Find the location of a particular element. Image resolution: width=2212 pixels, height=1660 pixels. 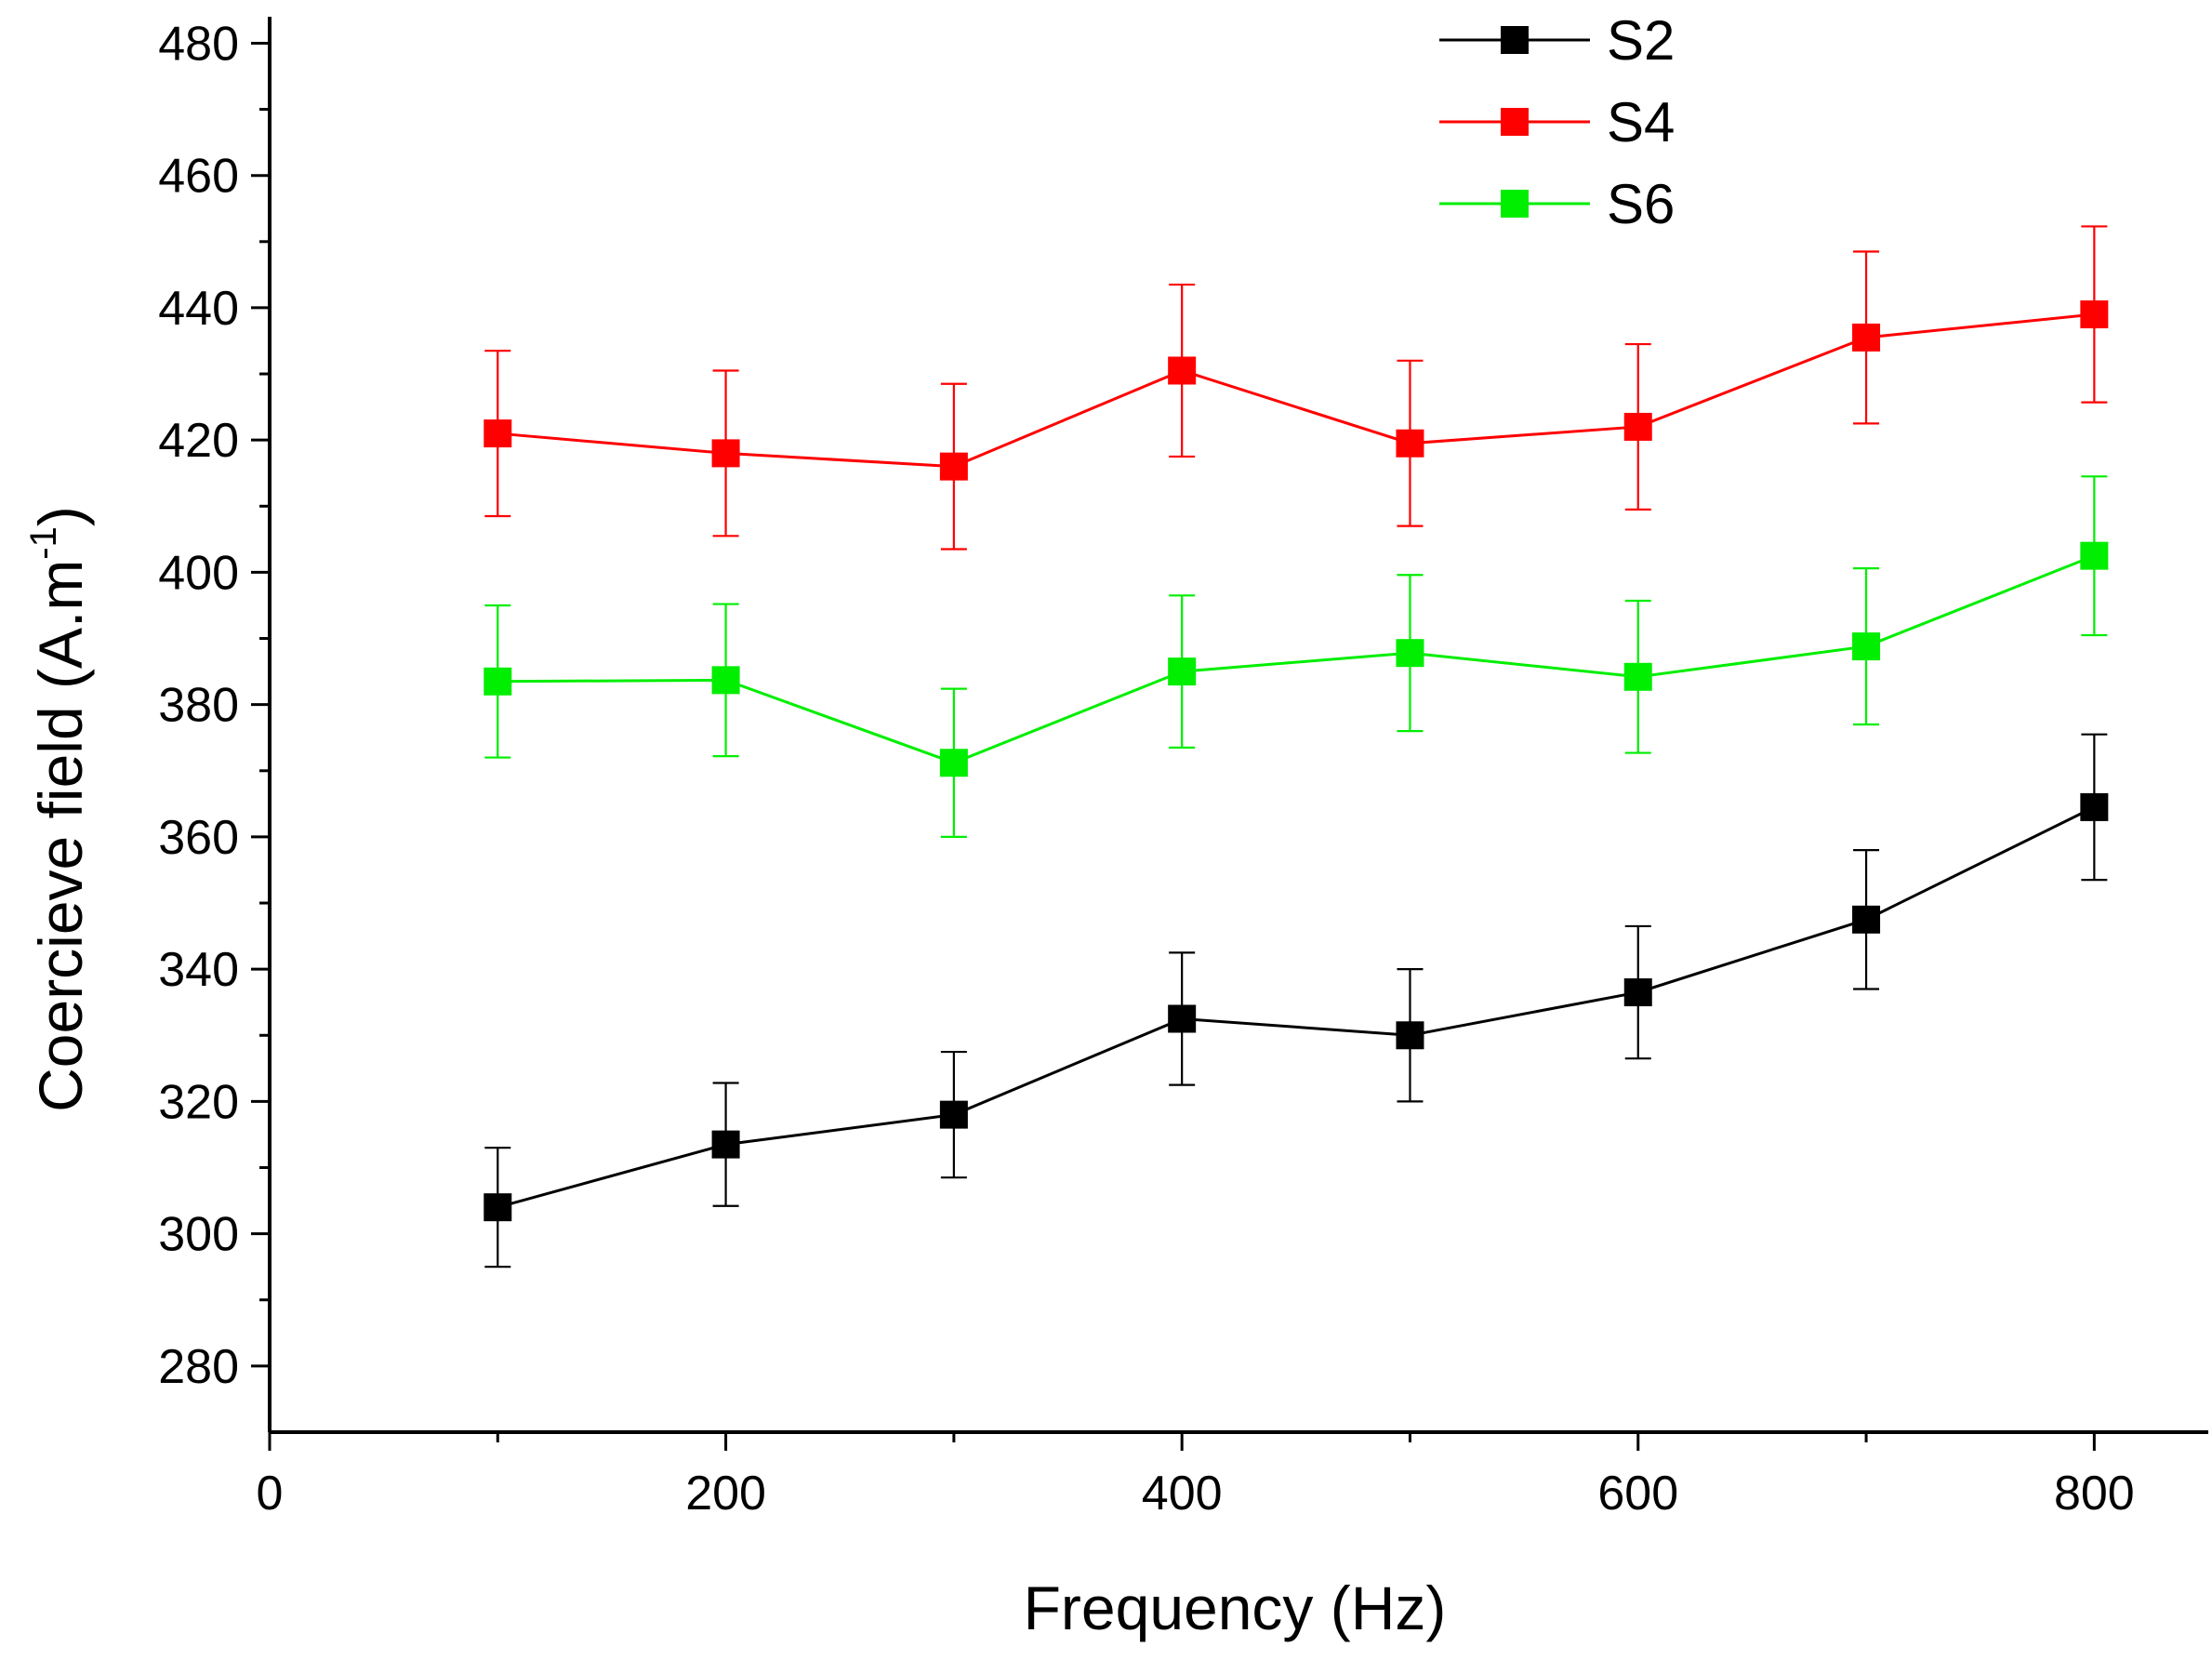

x-tick-label: 400 is located at coordinates (1182, 1494).